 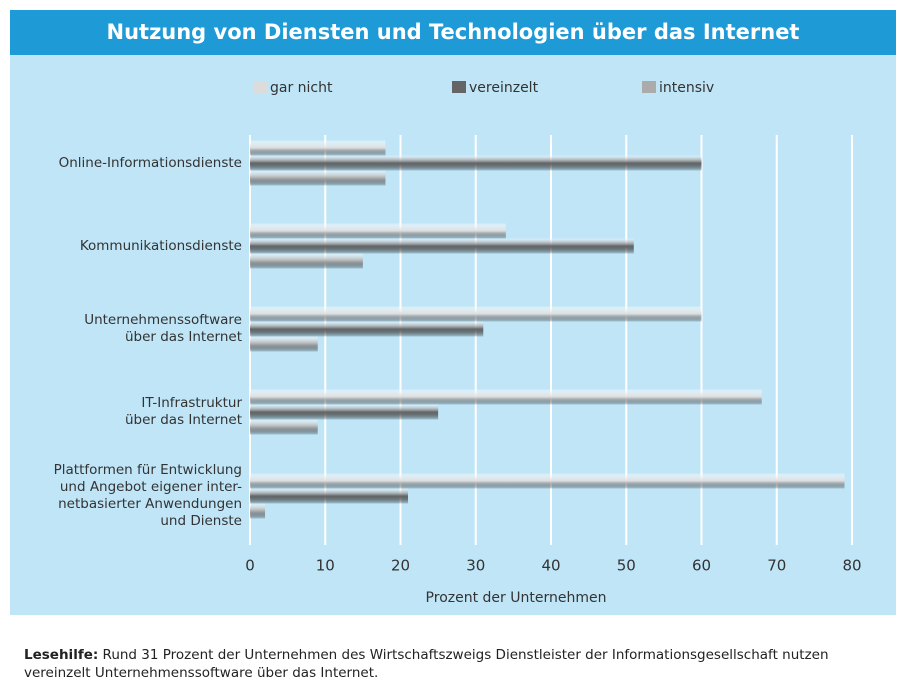 I want to click on legend-label: gar nicht, so click(x=301, y=88).